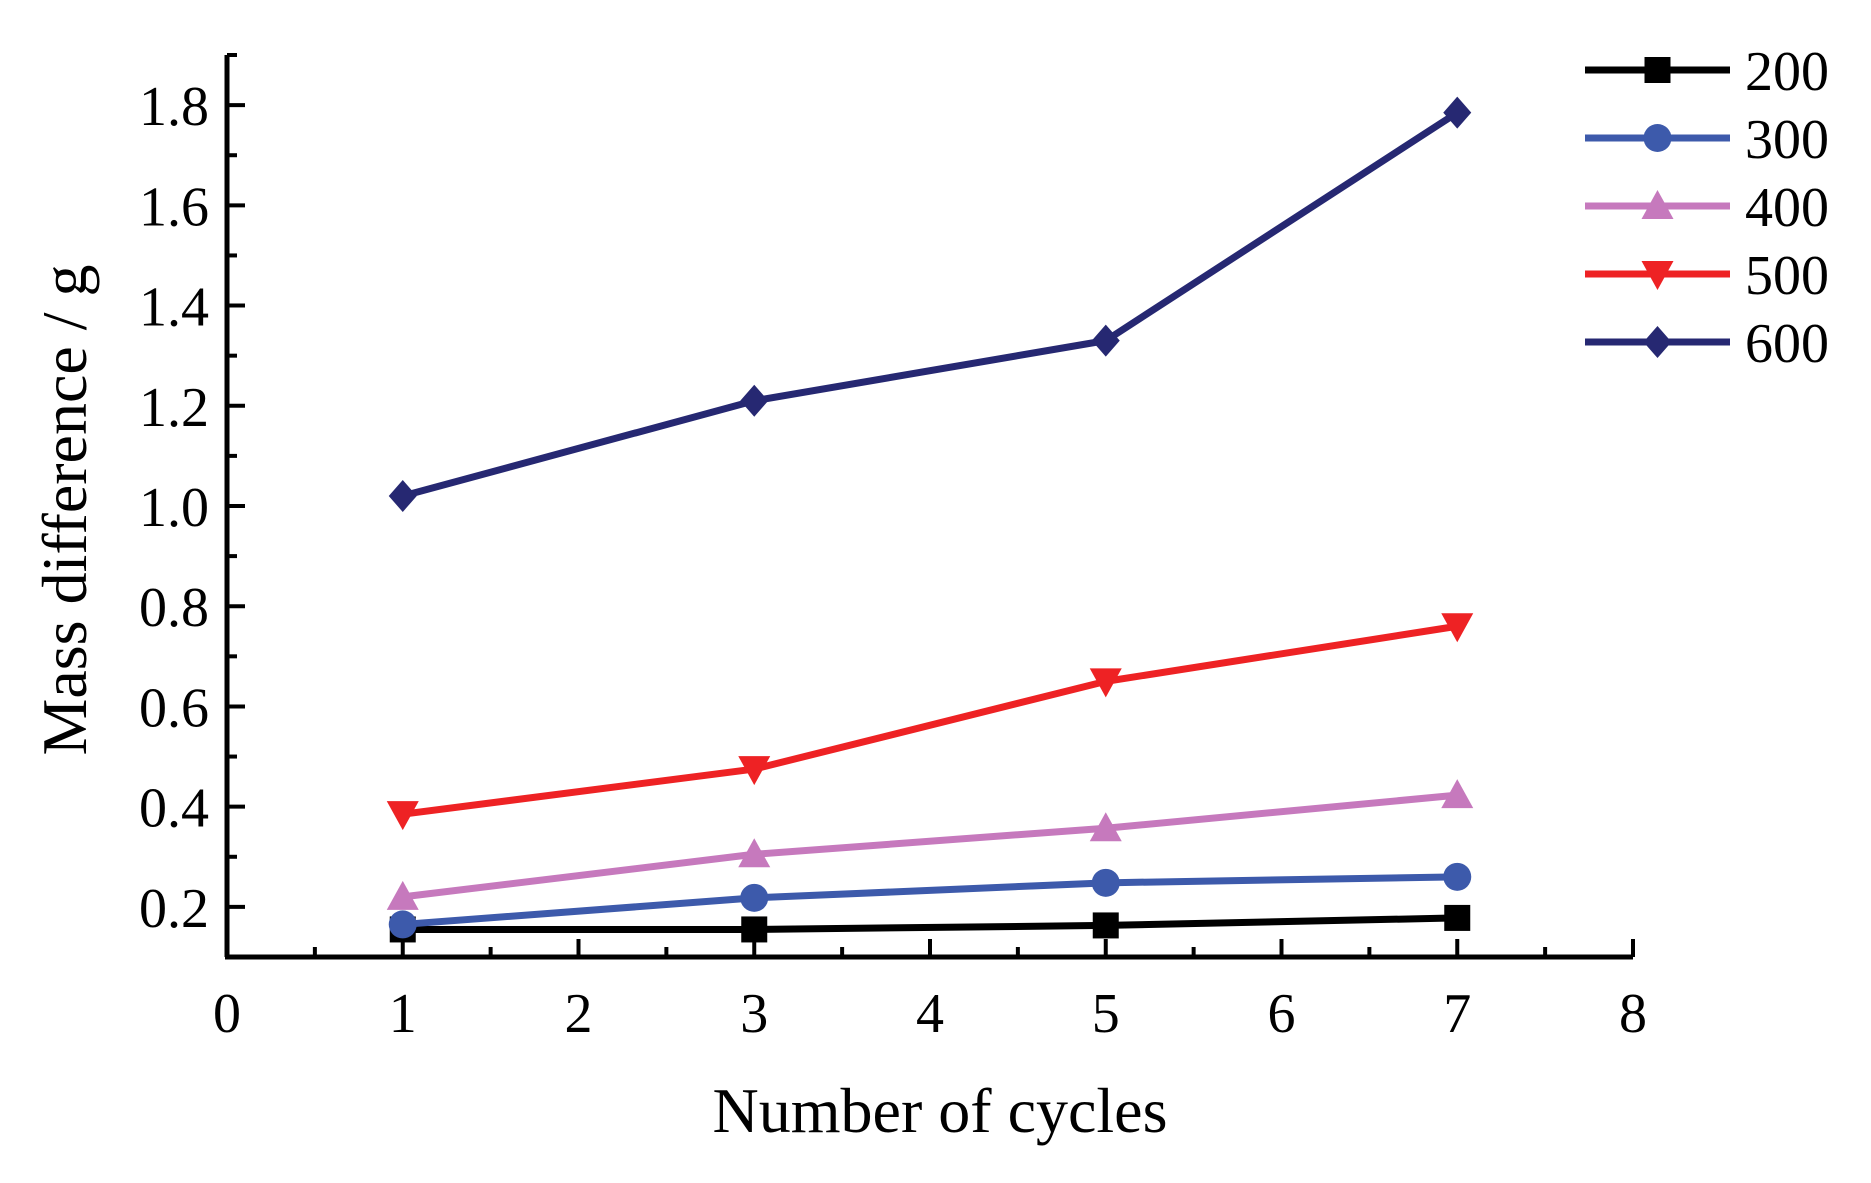  Describe the element at coordinates (174, 608) in the screenshot. I see `y-tick-label: 0.8` at that location.